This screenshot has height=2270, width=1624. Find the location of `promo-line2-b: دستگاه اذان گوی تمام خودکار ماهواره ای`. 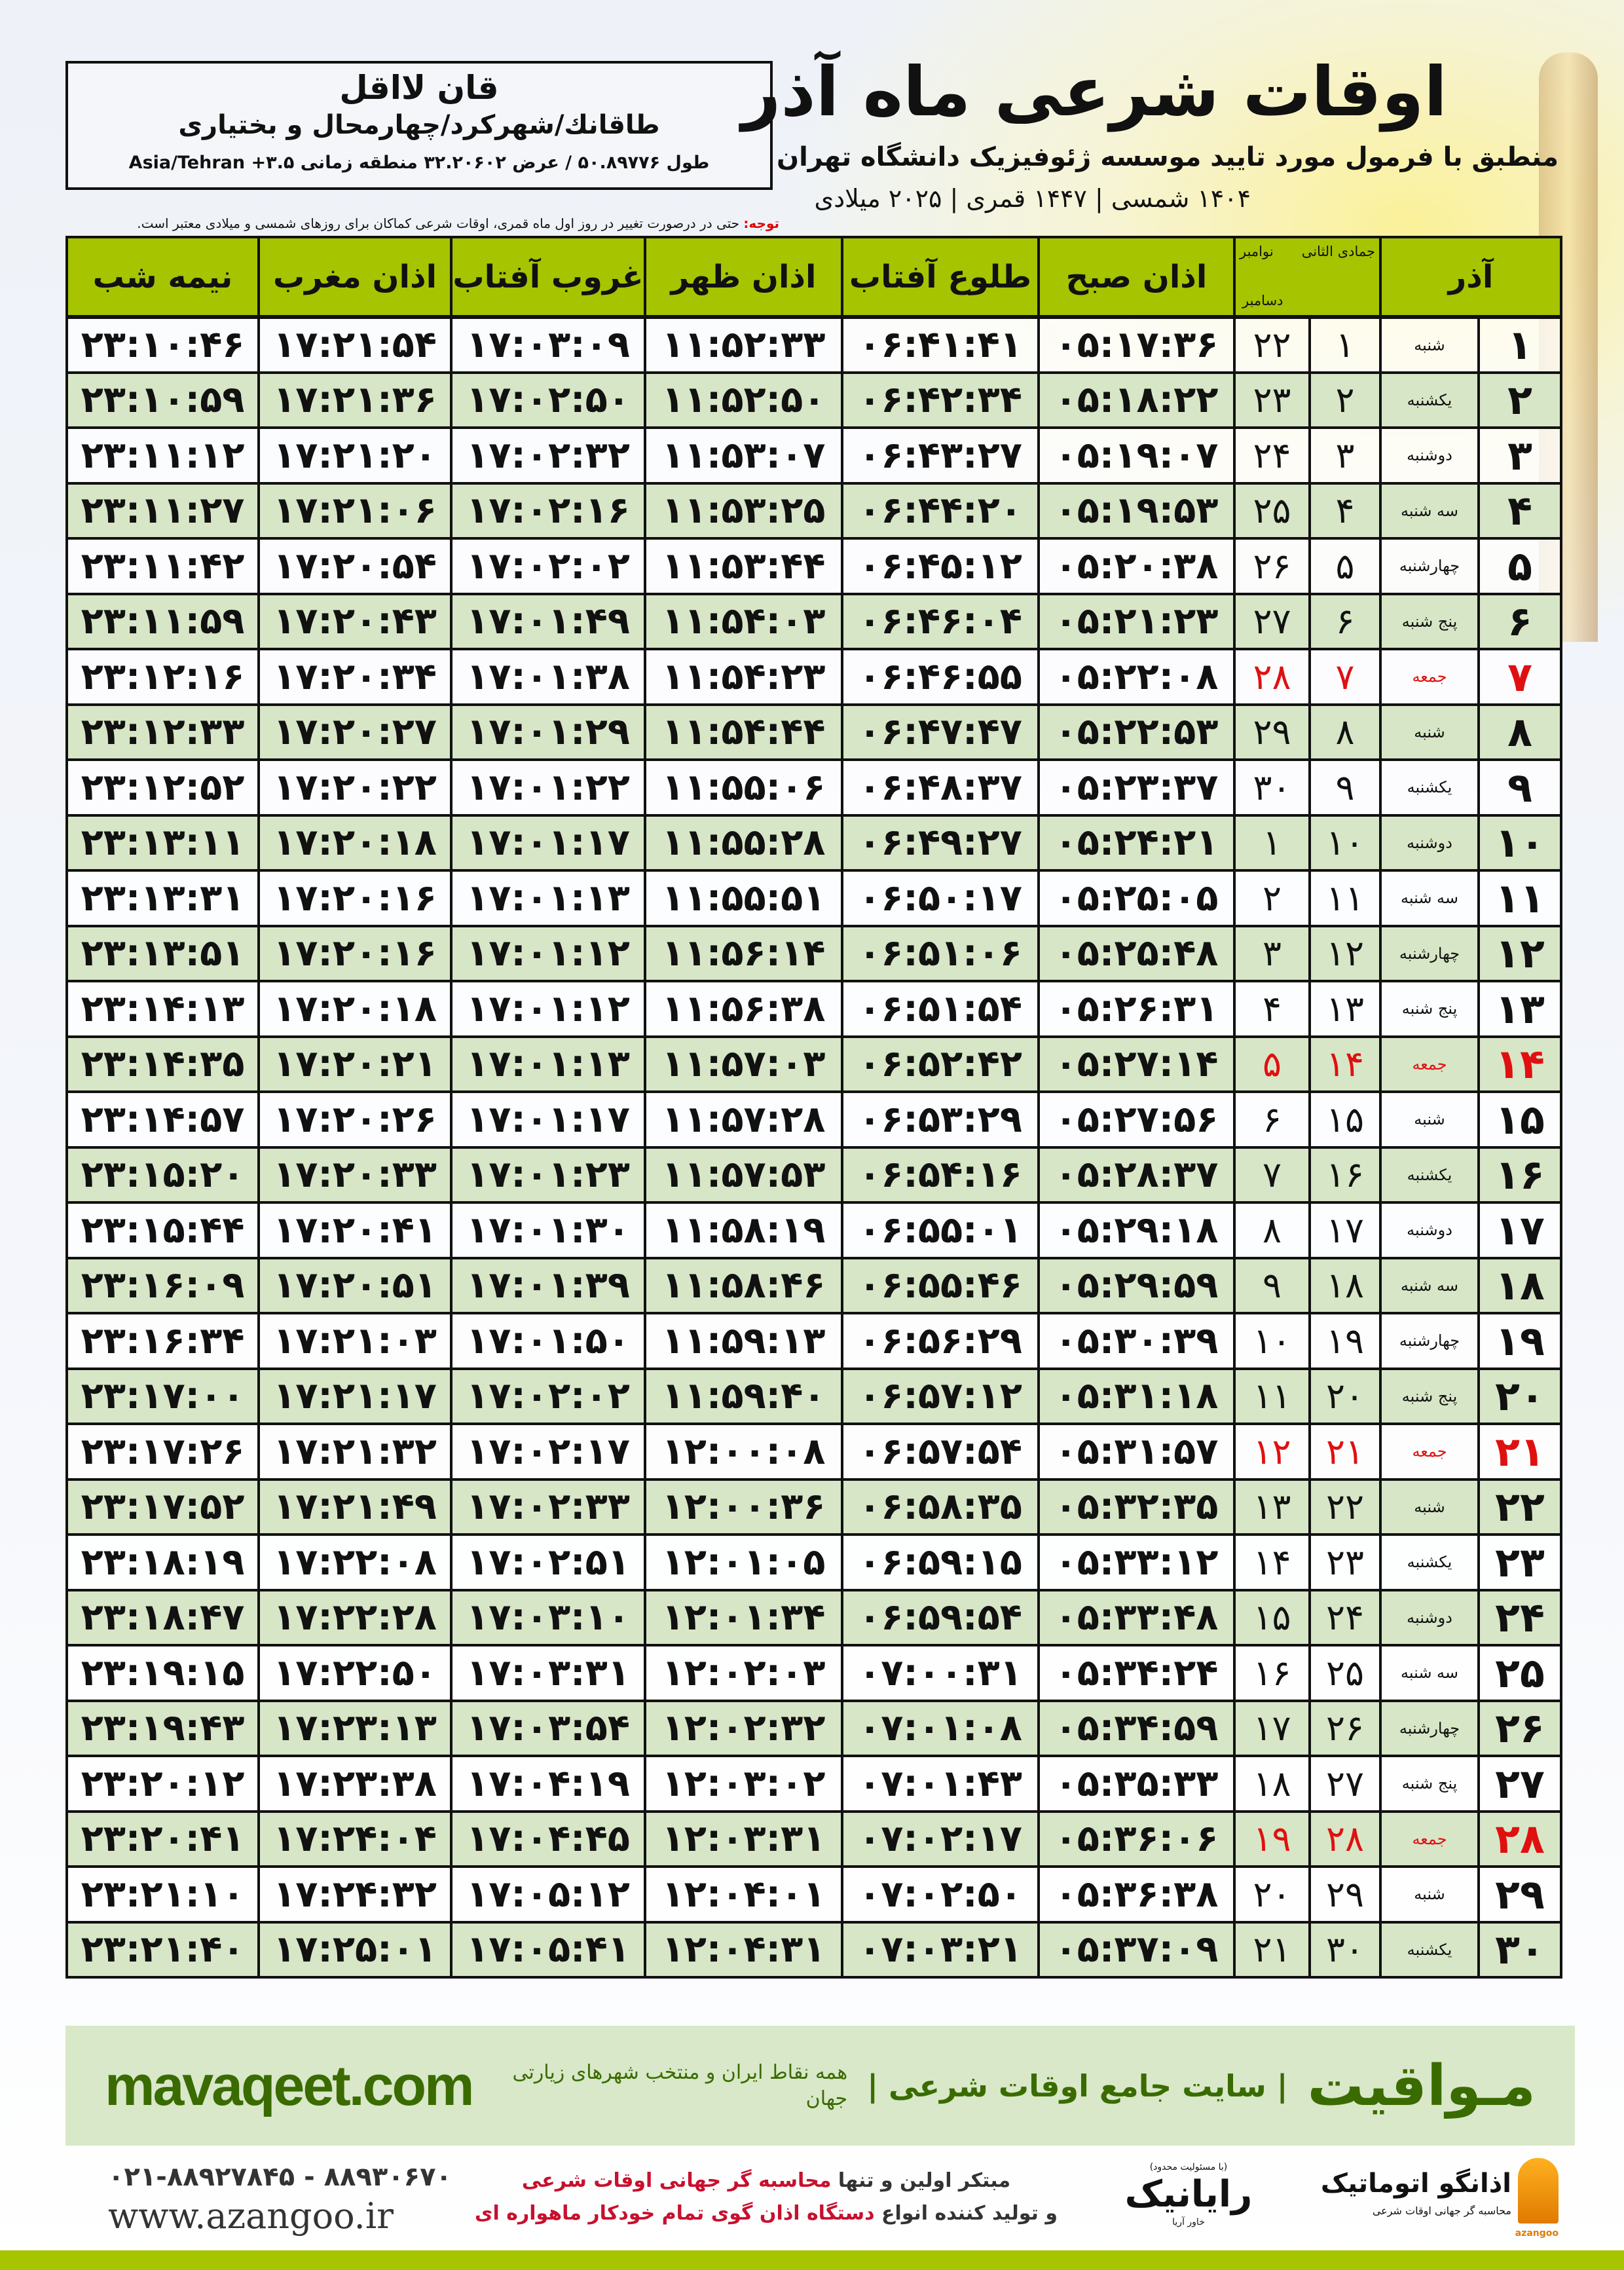

promo-line2-b: دستگاه اذان گوی تمام خودکار ماهواره ای is located at coordinates (675, 2213).